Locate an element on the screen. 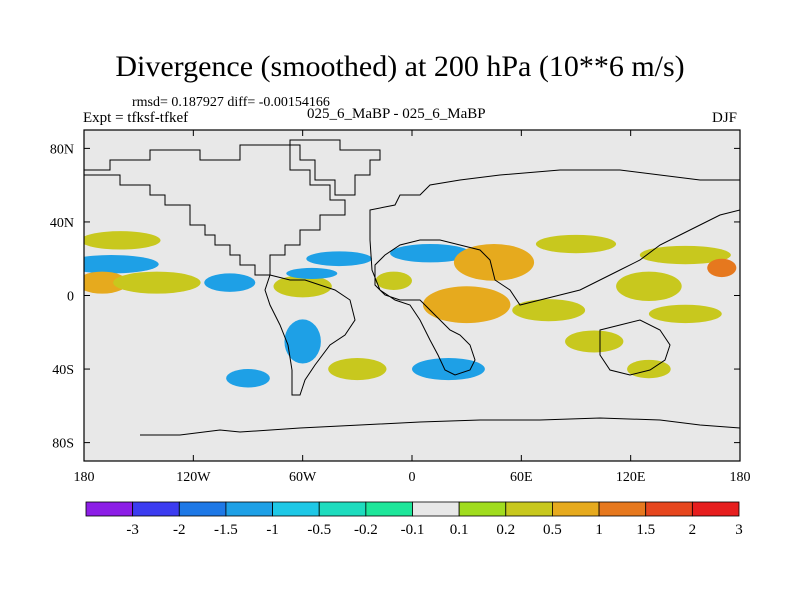 Image resolution: width=800 pixels, height=600 pixels. colorbar-label: 2 is located at coordinates (693, 530).